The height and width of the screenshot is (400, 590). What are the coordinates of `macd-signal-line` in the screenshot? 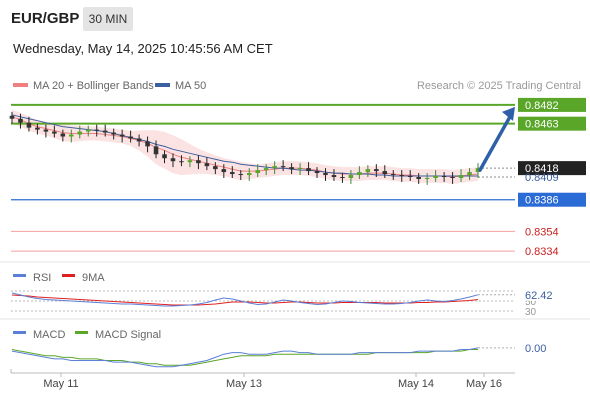 It's located at (244, 357).